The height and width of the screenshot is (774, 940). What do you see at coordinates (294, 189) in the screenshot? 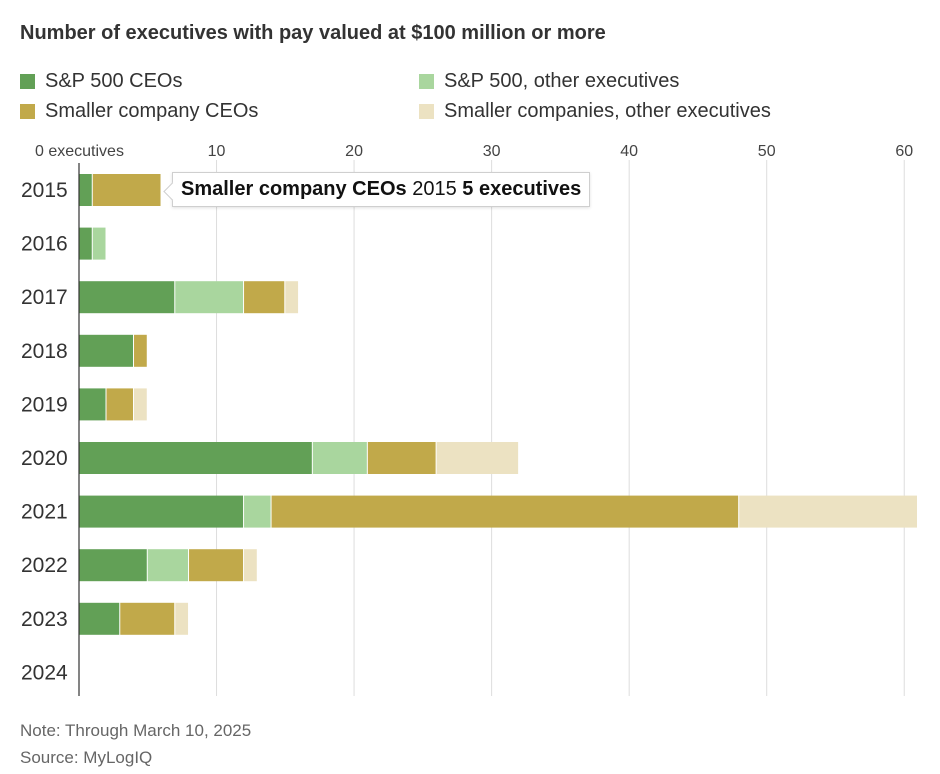
I see `tooltip-series: Smaller company CEOs` at bounding box center [294, 189].